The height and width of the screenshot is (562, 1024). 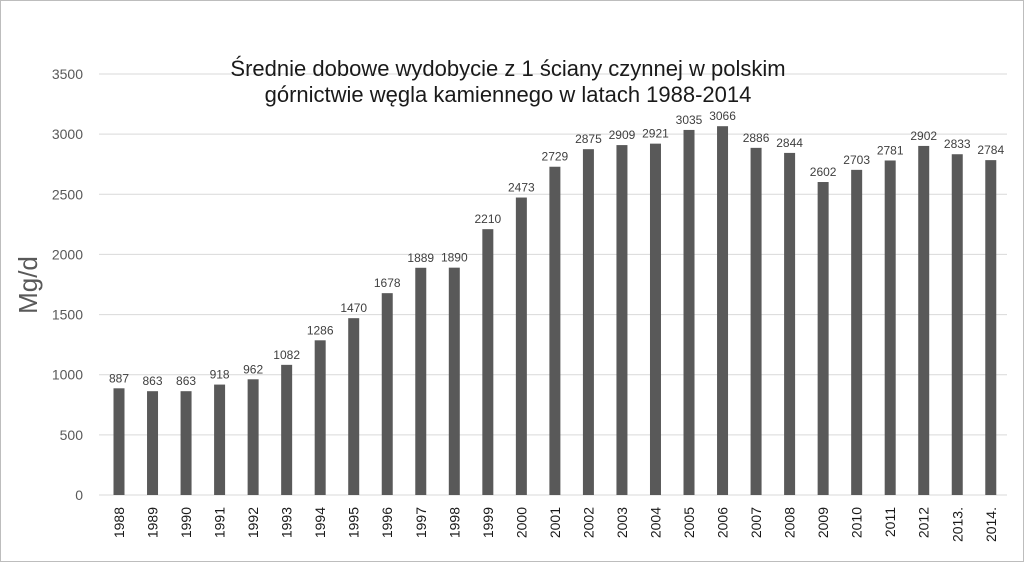 I want to click on data-label: 2781, so click(x=890, y=150).